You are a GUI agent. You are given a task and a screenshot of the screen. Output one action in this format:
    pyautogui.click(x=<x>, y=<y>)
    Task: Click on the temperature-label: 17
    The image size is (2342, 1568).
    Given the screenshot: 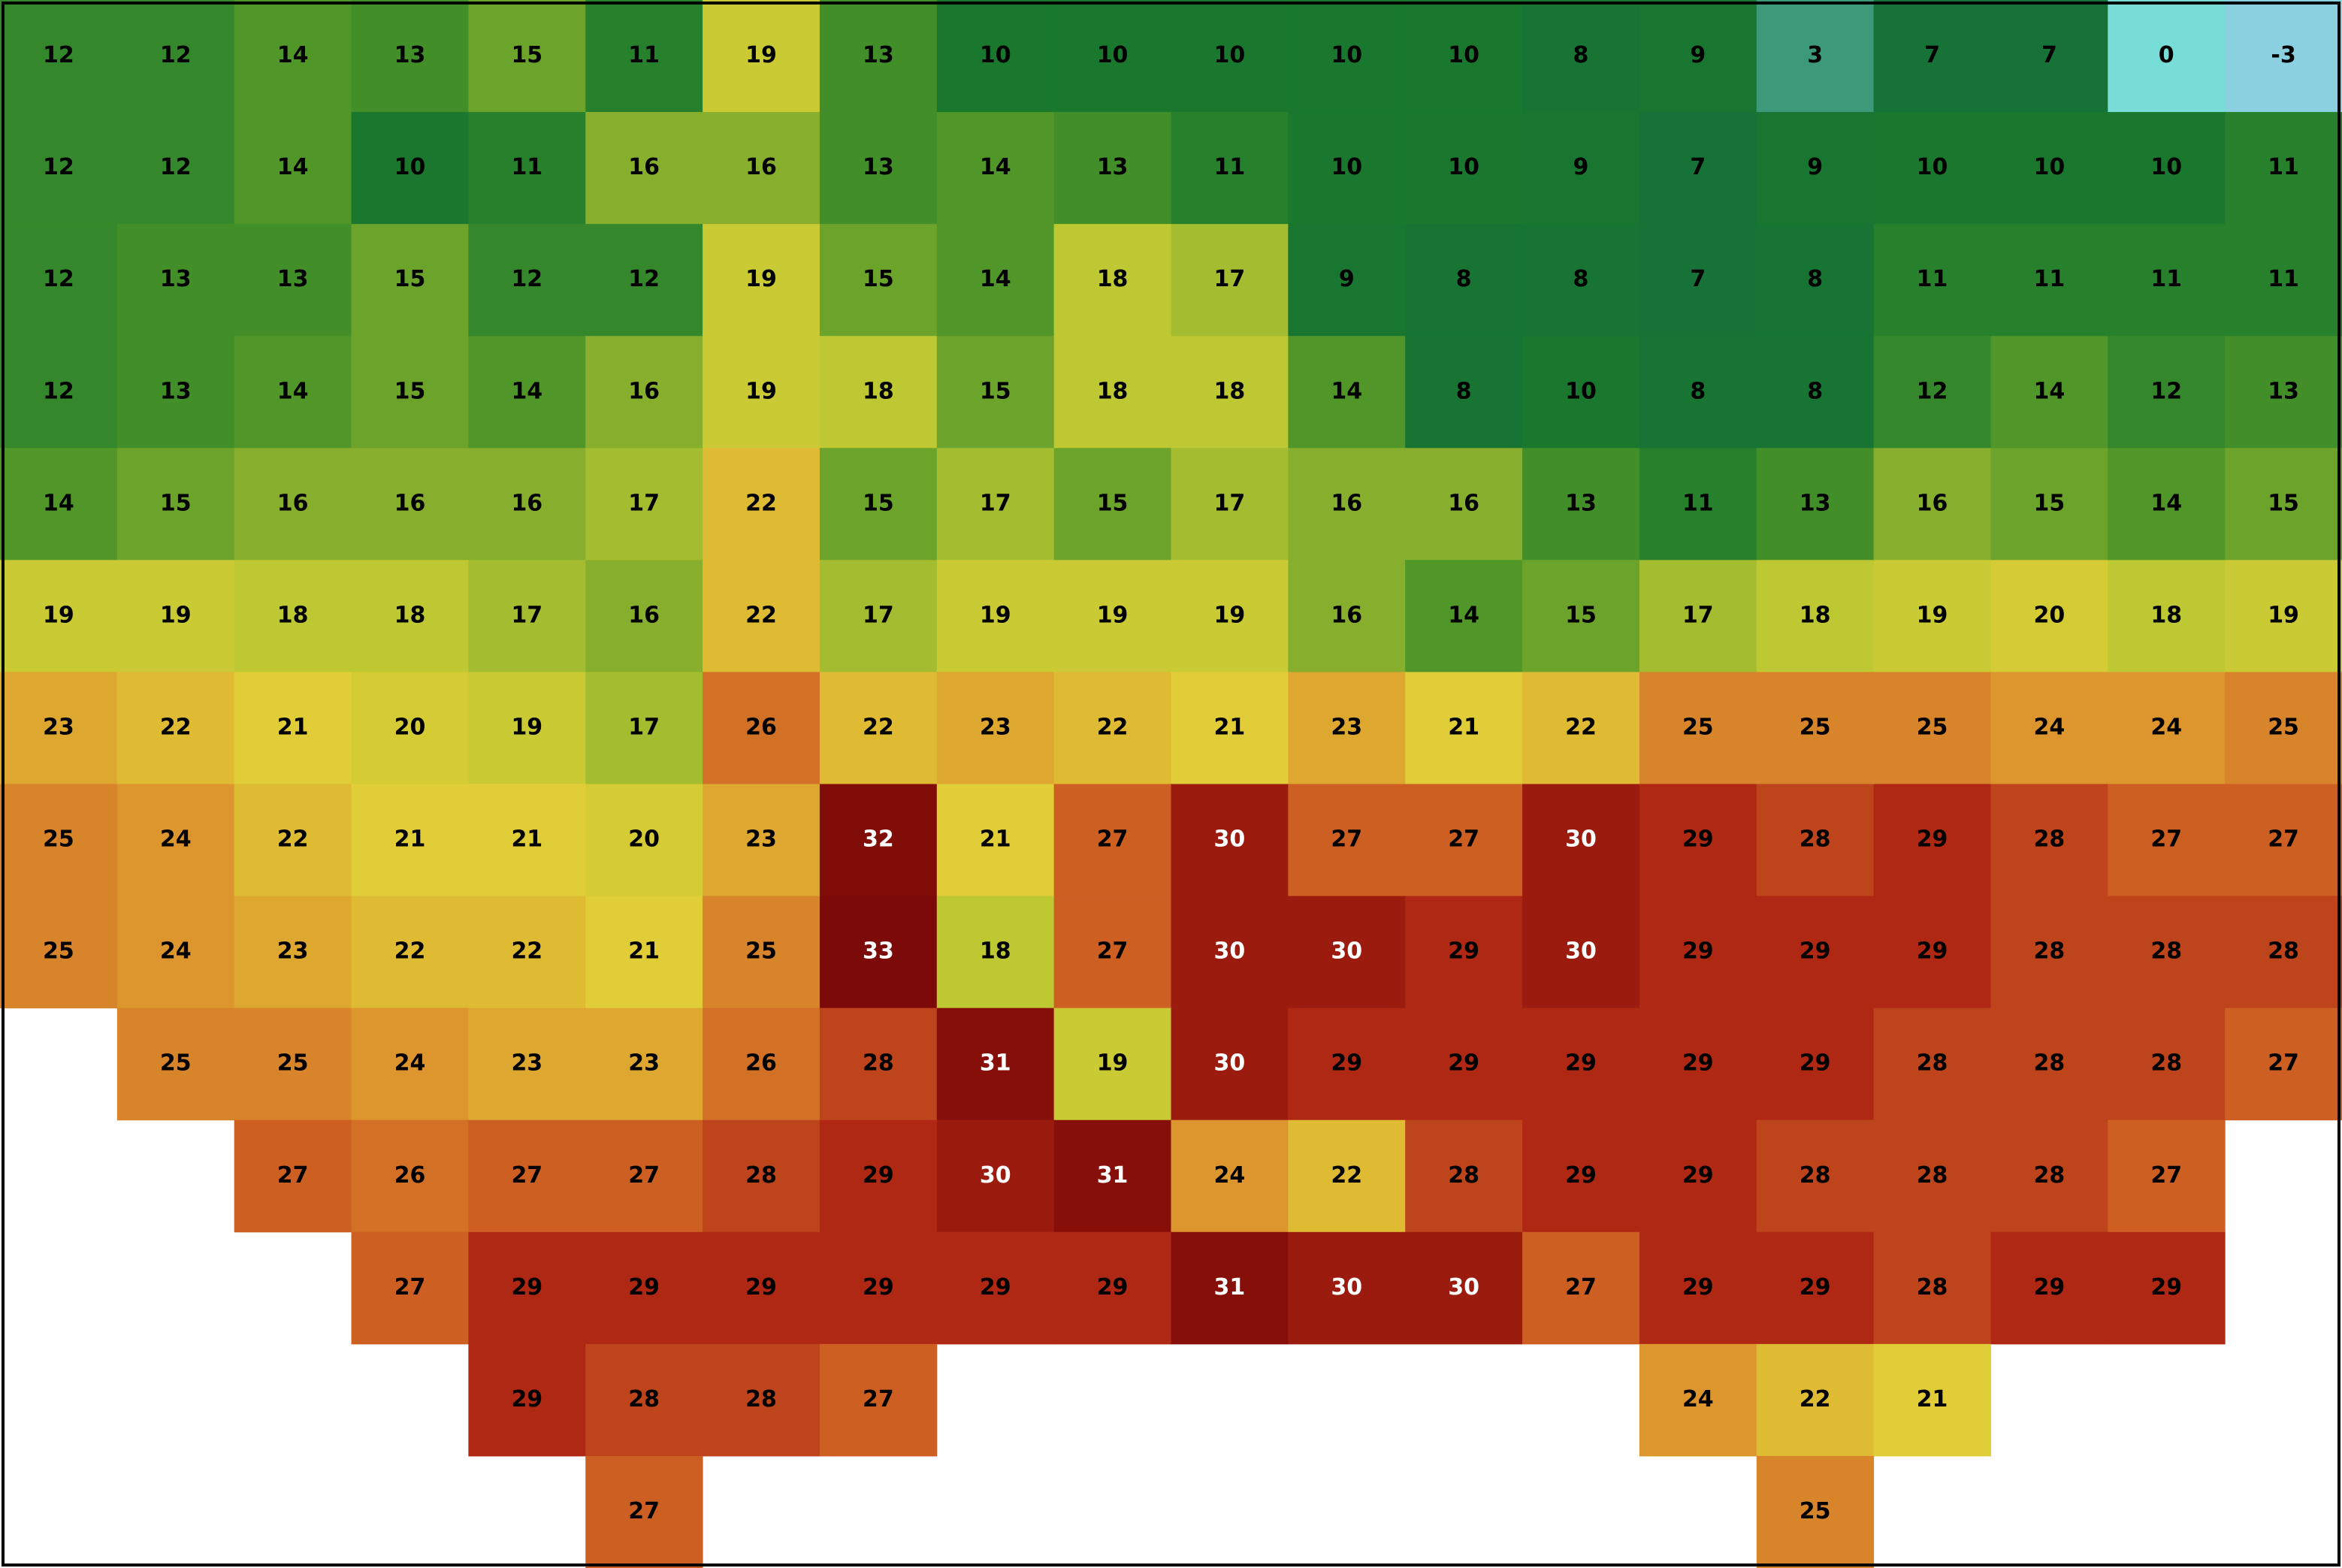 What is the action you would take?
    pyautogui.click(x=526, y=615)
    